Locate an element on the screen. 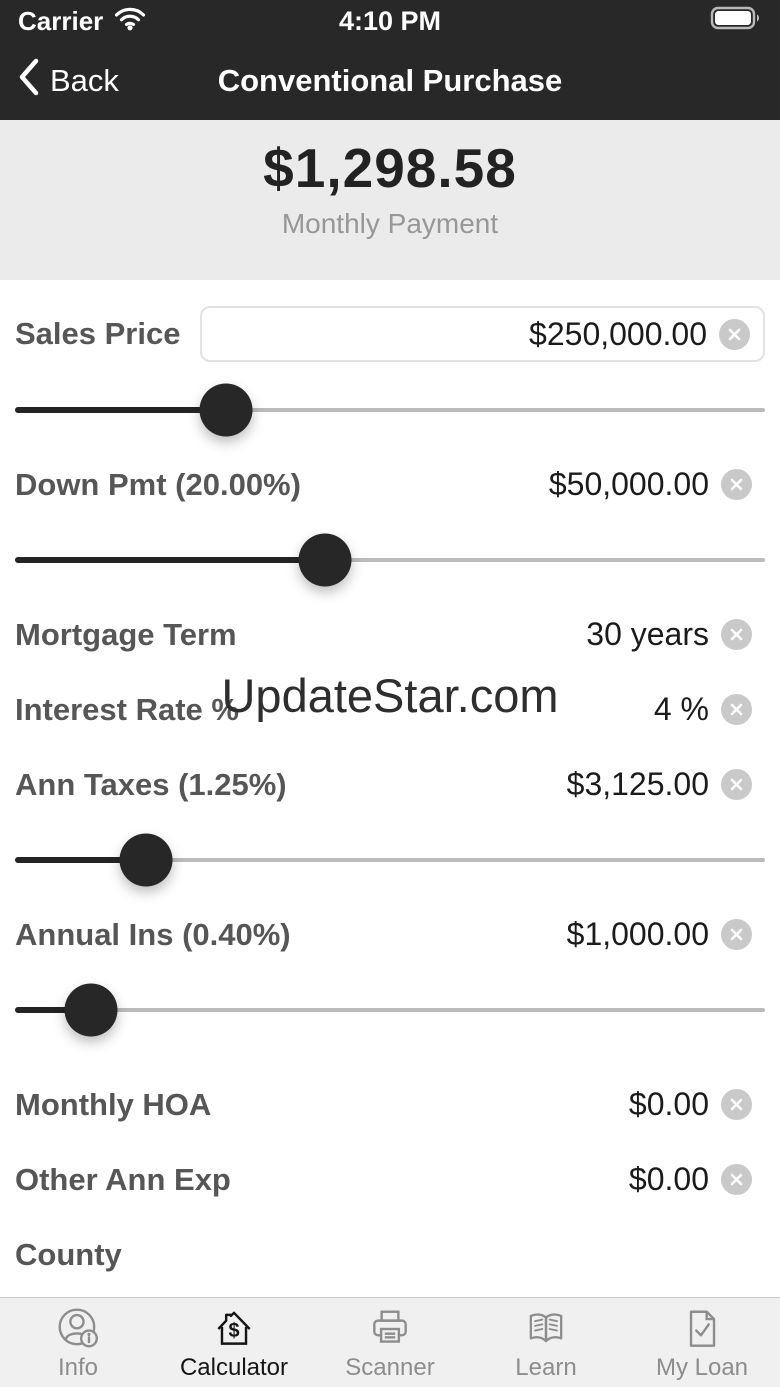 The width and height of the screenshot is (780, 1387). field-row-annual-taxes: Ann Taxes (1.25%) $3,125.00 is located at coordinates (390, 784).